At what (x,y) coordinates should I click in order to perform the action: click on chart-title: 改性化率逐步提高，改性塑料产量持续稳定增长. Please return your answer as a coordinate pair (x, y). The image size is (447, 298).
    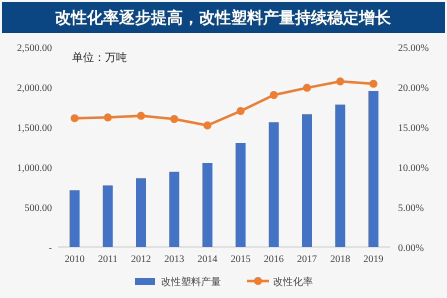
    Looking at the image, I should click on (223, 17).